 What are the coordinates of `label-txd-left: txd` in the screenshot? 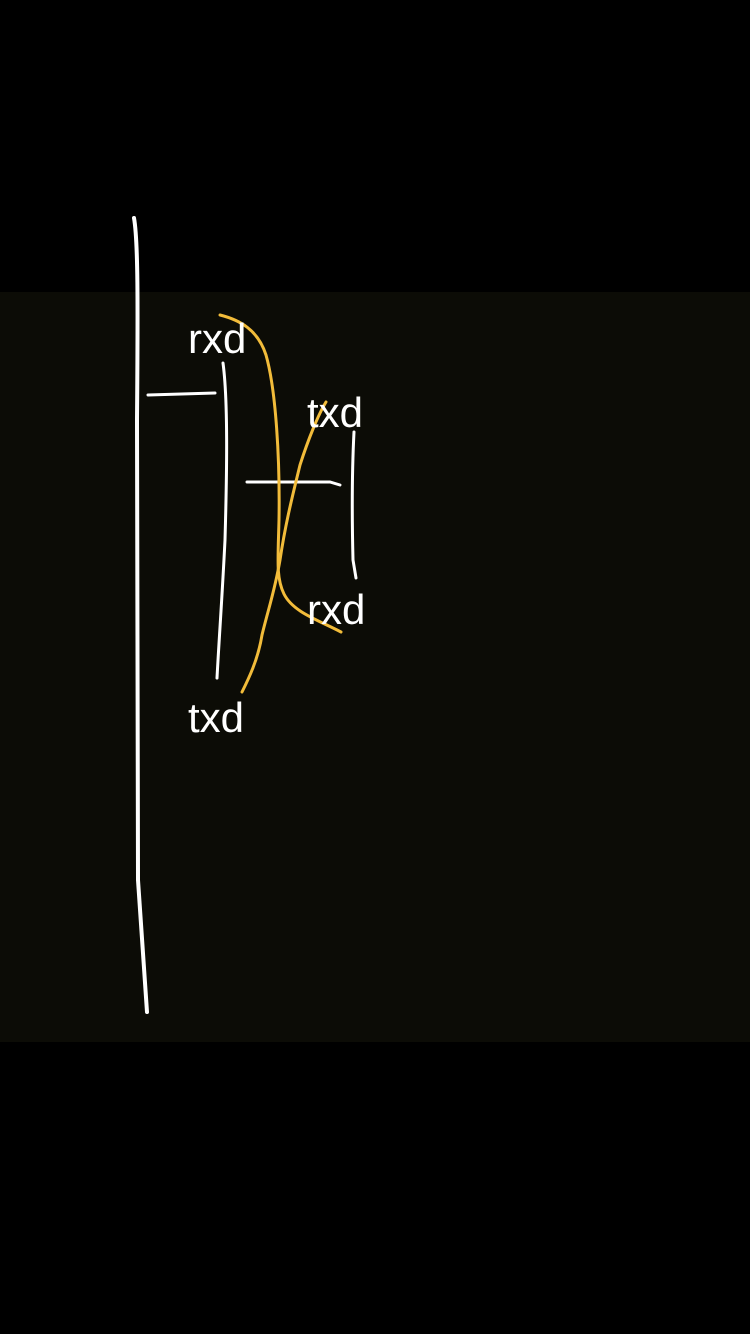 It's located at (216, 717).